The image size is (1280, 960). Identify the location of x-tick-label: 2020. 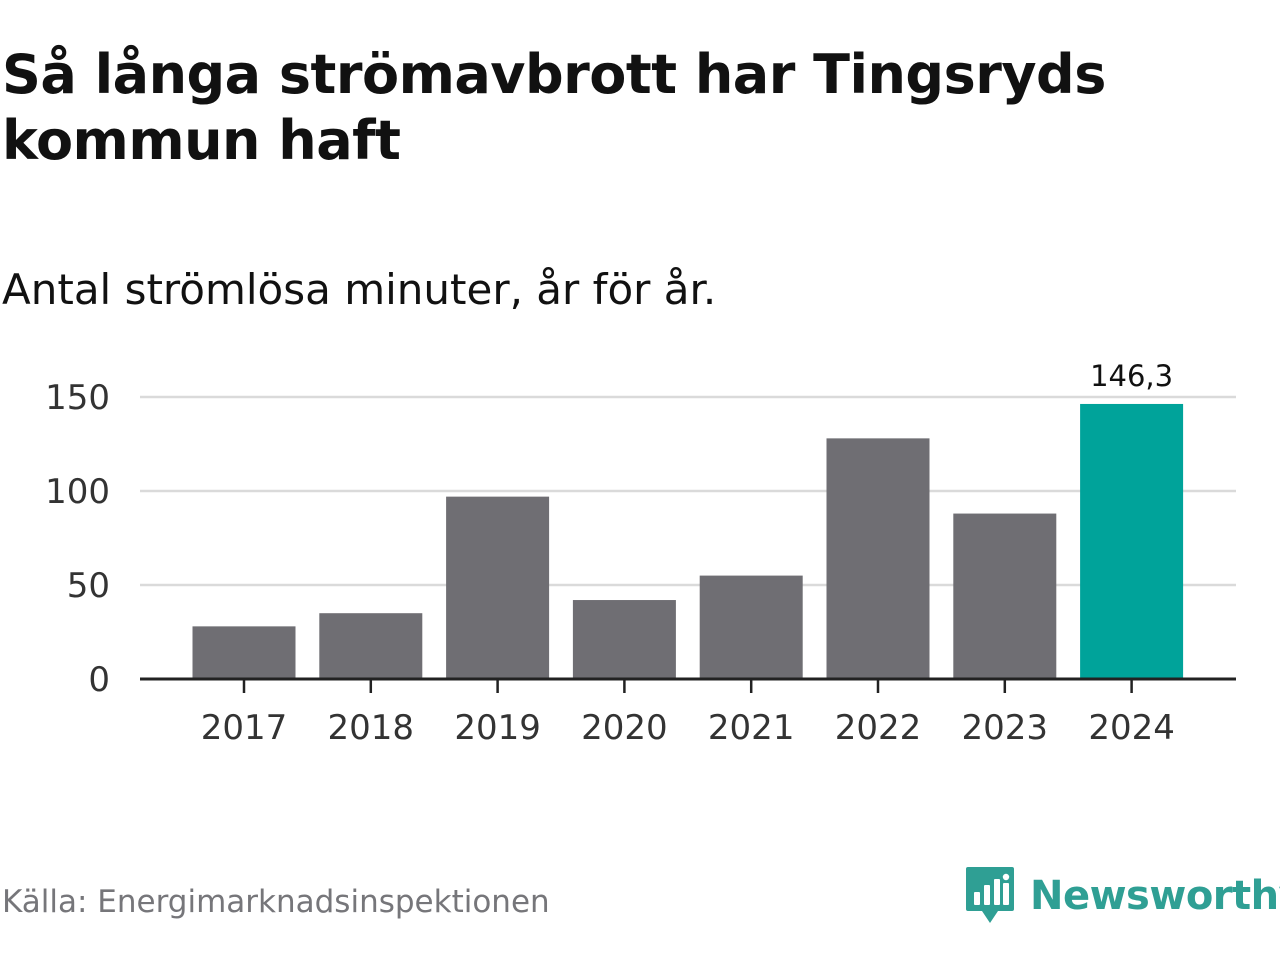
(624, 728).